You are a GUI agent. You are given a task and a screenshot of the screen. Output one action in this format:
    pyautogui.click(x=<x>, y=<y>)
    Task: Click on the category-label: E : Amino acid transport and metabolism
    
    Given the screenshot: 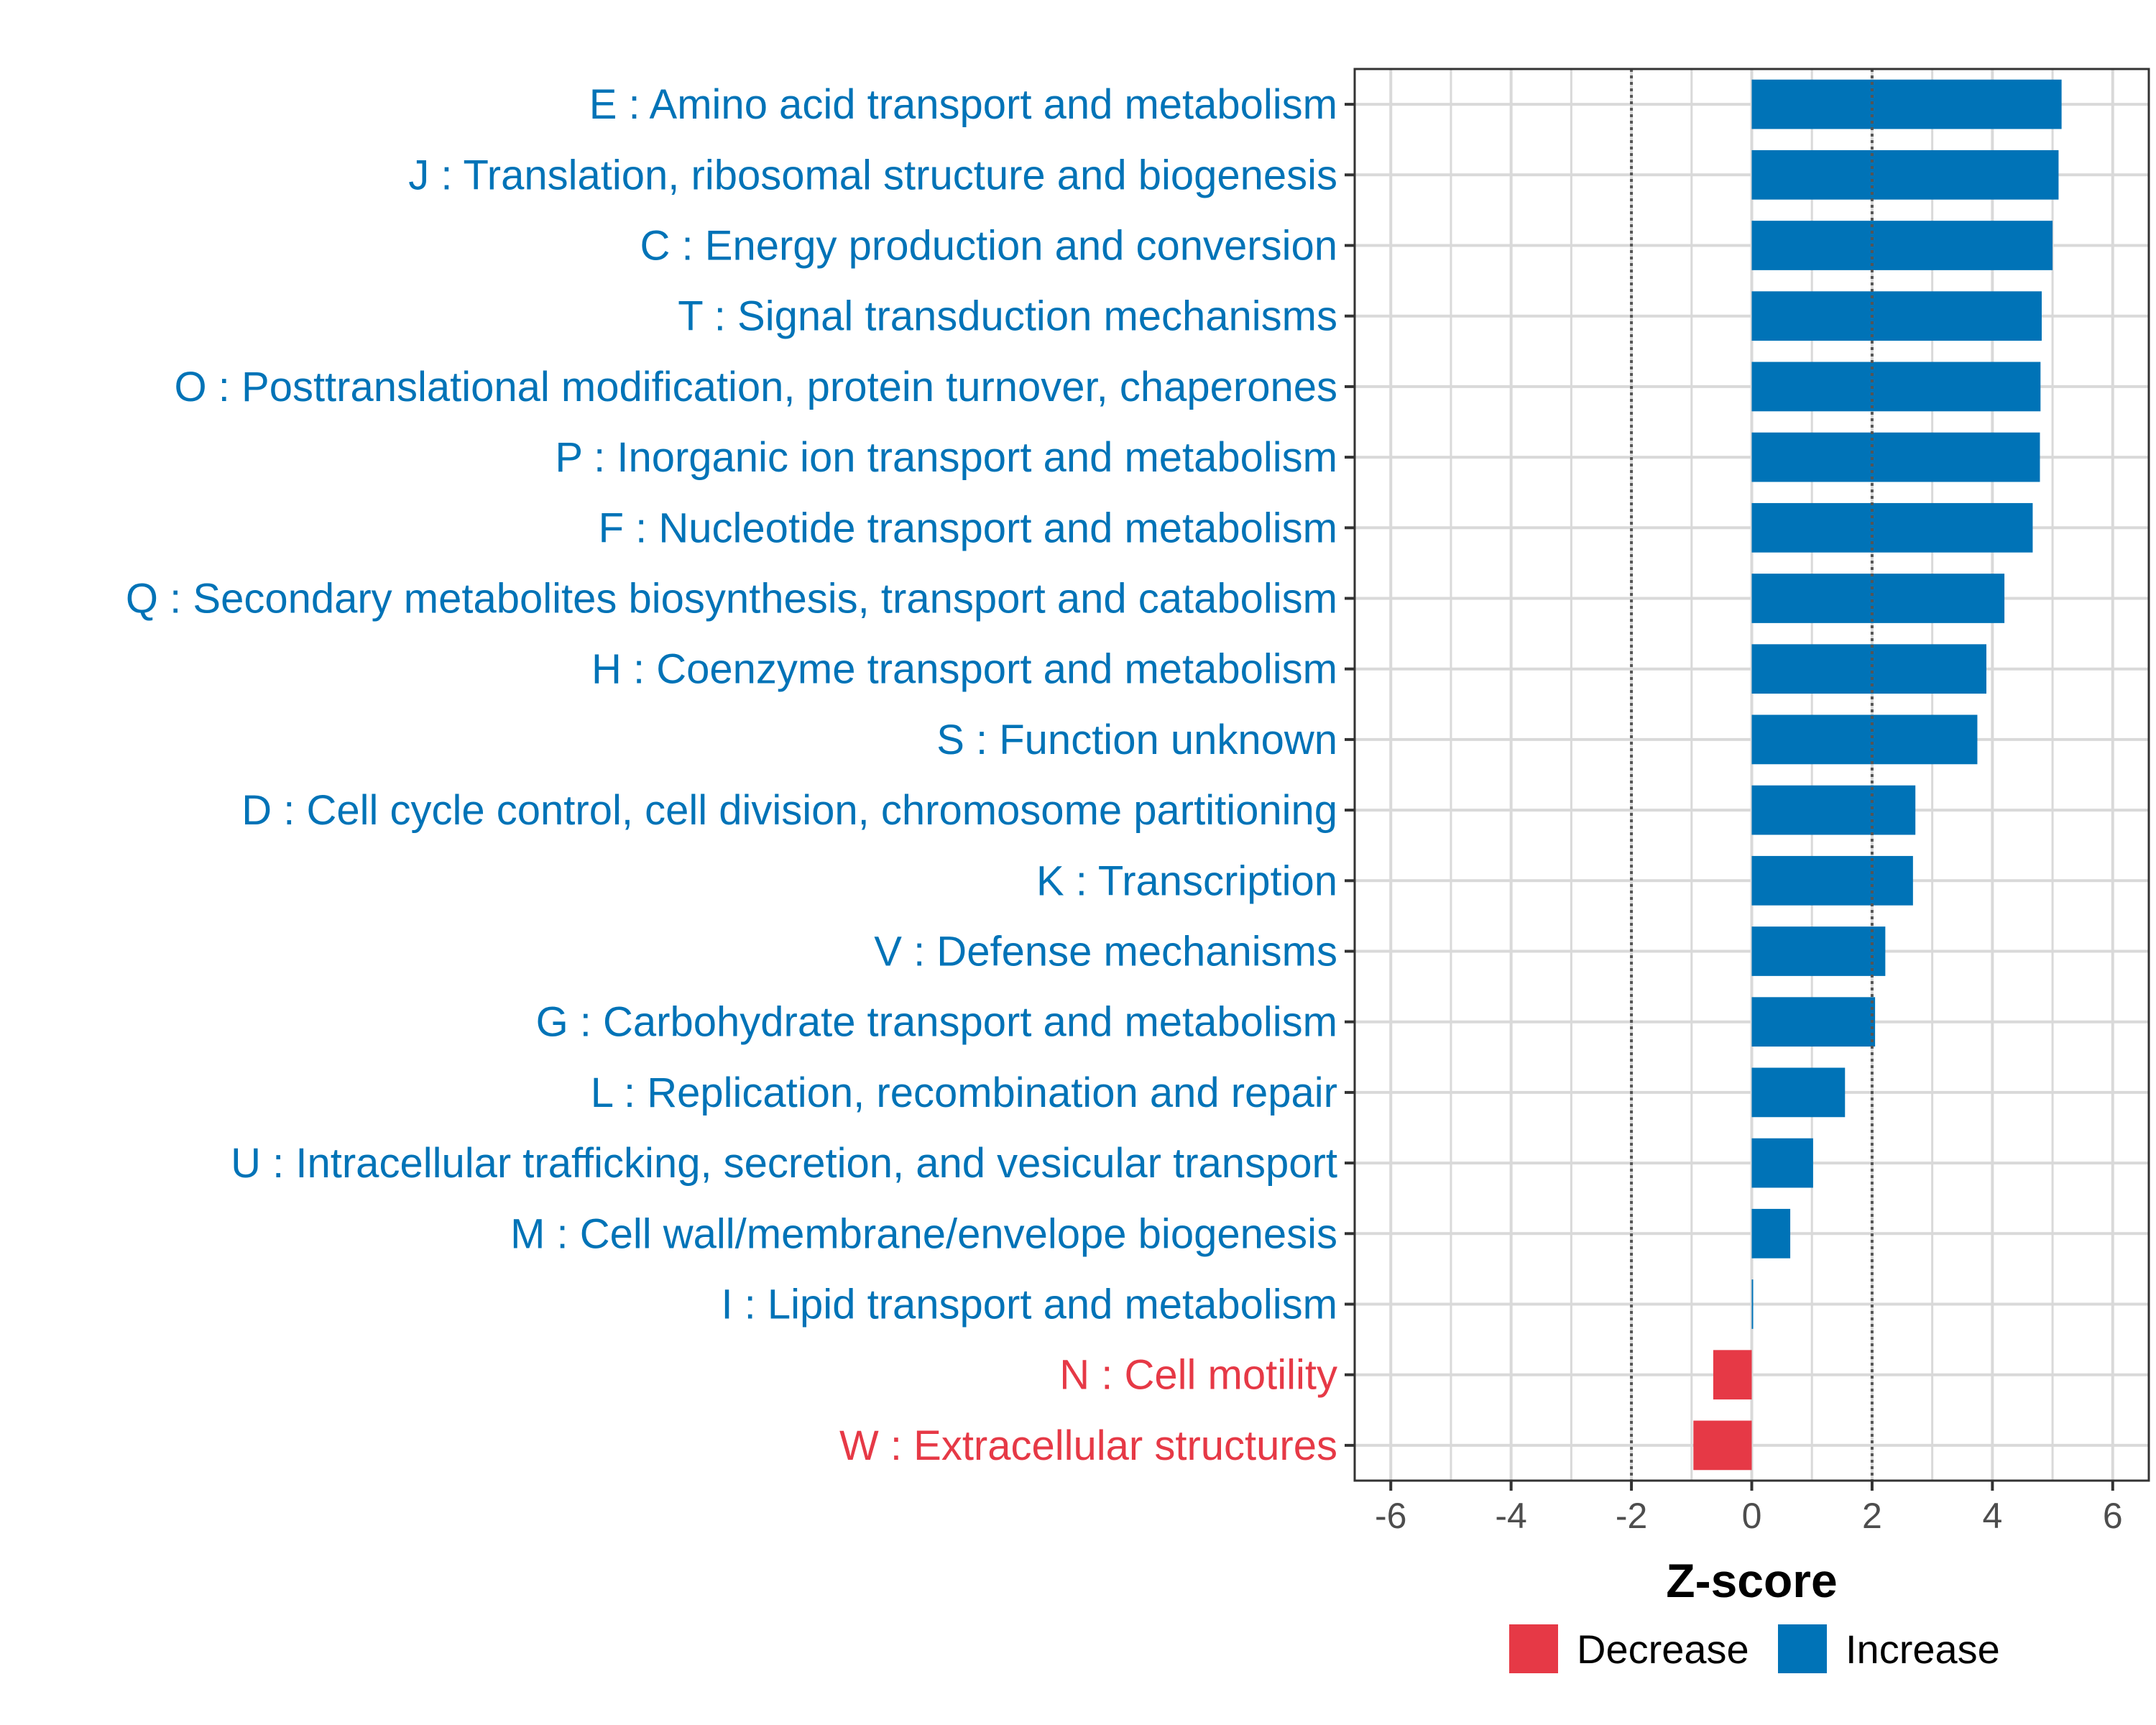 What is the action you would take?
    pyautogui.click(x=963, y=104)
    